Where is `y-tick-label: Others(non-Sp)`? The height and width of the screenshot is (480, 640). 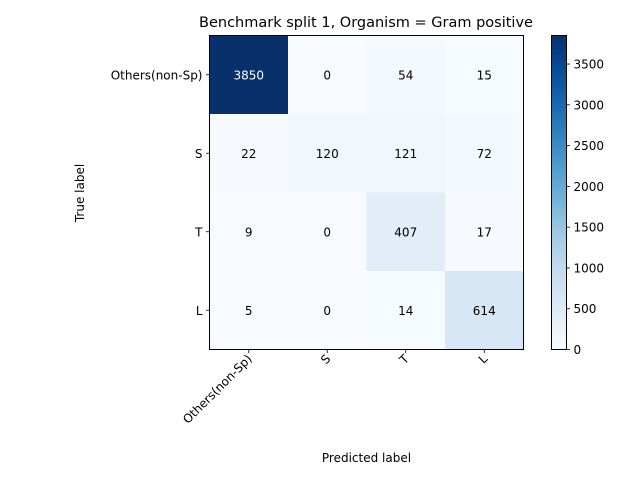 y-tick-label: Others(non-Sp) is located at coordinates (157, 75).